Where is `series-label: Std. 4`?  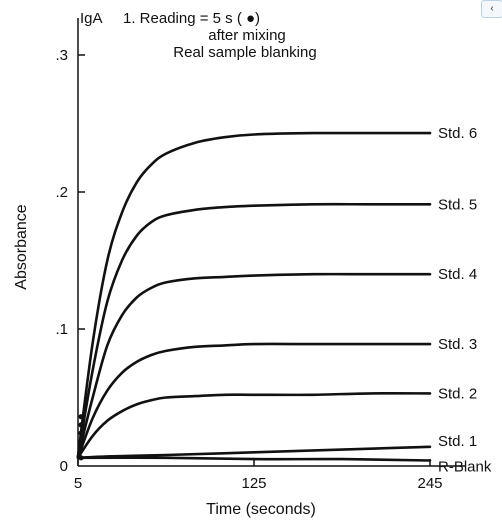 series-label: Std. 4 is located at coordinates (457, 274).